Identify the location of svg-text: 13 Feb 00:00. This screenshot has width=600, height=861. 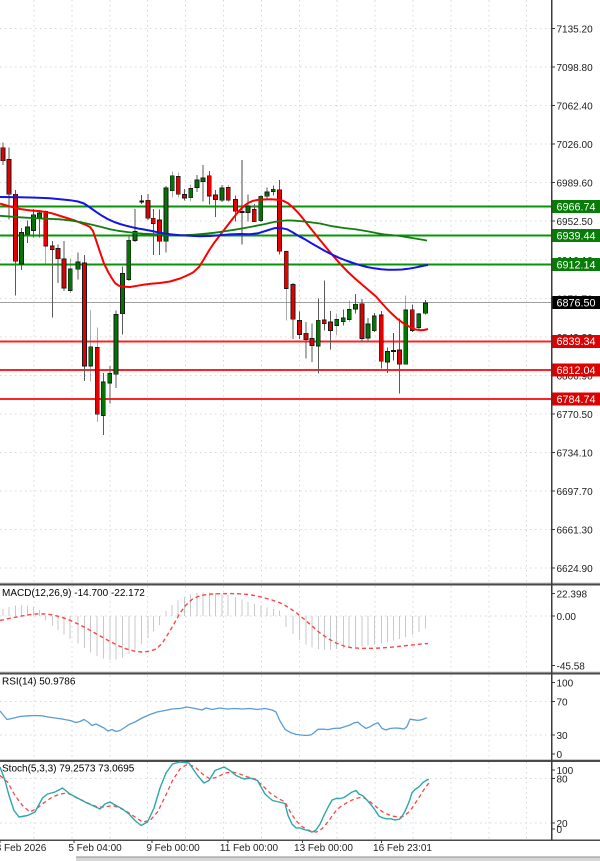
(323, 848).